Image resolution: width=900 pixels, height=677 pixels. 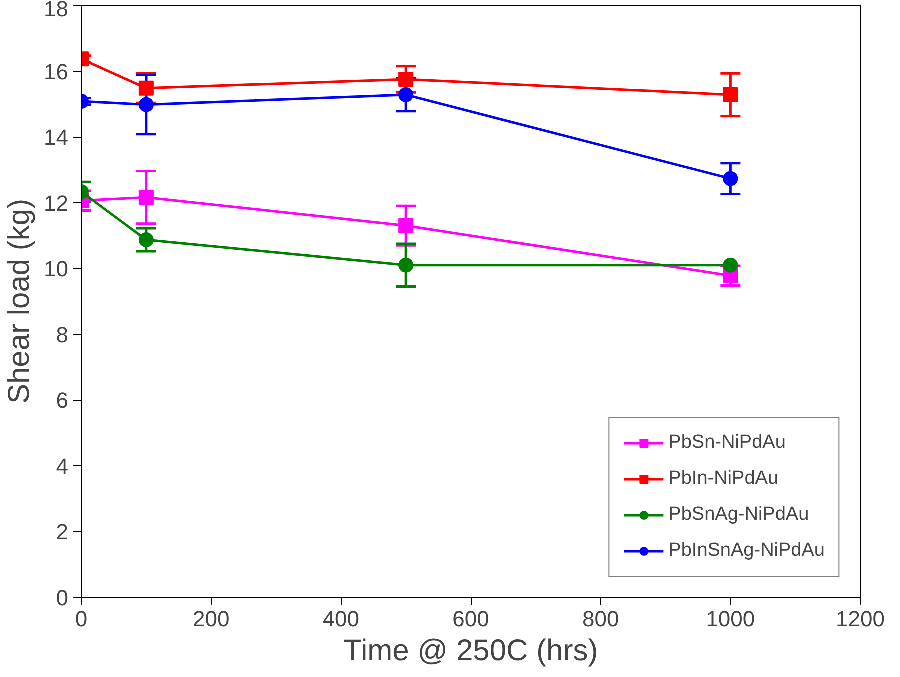 I want to click on y-tick-label: 4, so click(x=62, y=466).